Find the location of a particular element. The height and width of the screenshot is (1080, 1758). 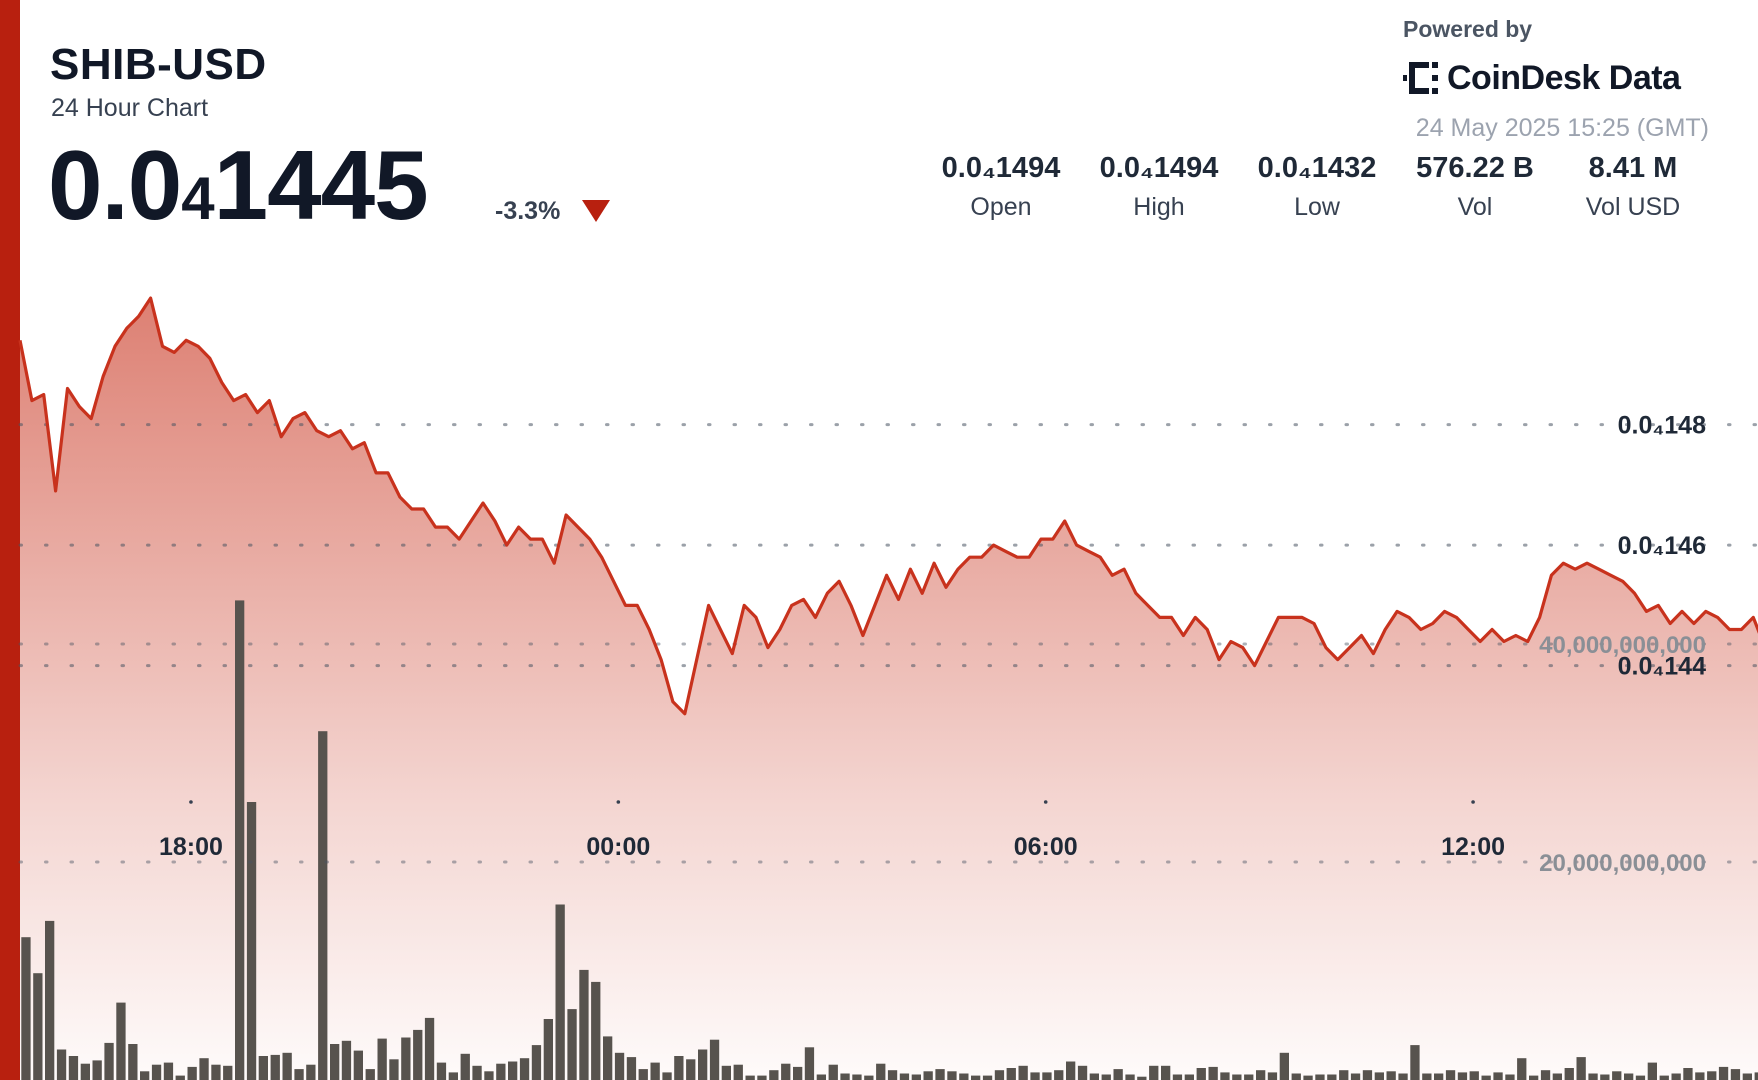

stat-high: 0.0₄1494 High is located at coordinates (1159, 187).